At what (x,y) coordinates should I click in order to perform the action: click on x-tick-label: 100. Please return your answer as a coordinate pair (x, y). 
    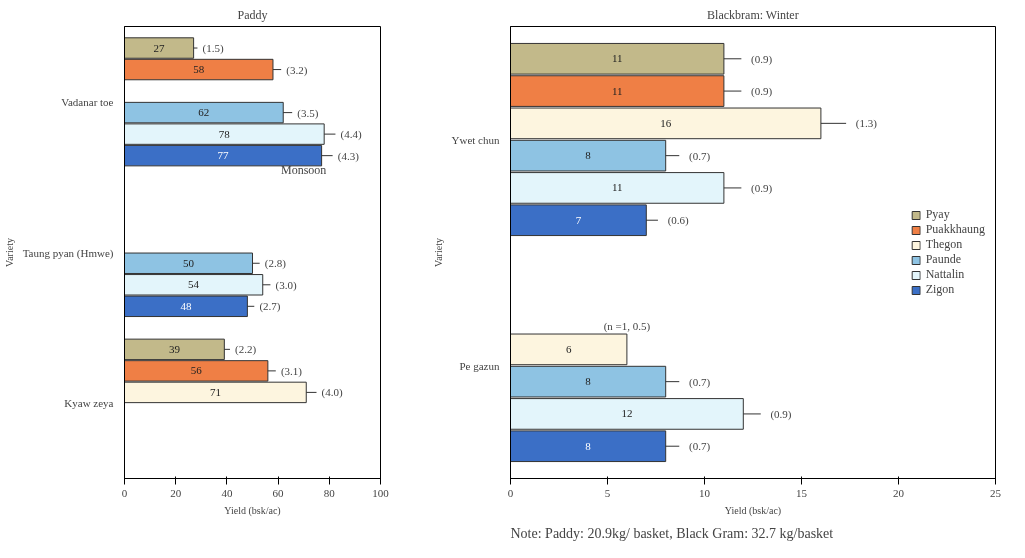
    Looking at the image, I should click on (381, 492).